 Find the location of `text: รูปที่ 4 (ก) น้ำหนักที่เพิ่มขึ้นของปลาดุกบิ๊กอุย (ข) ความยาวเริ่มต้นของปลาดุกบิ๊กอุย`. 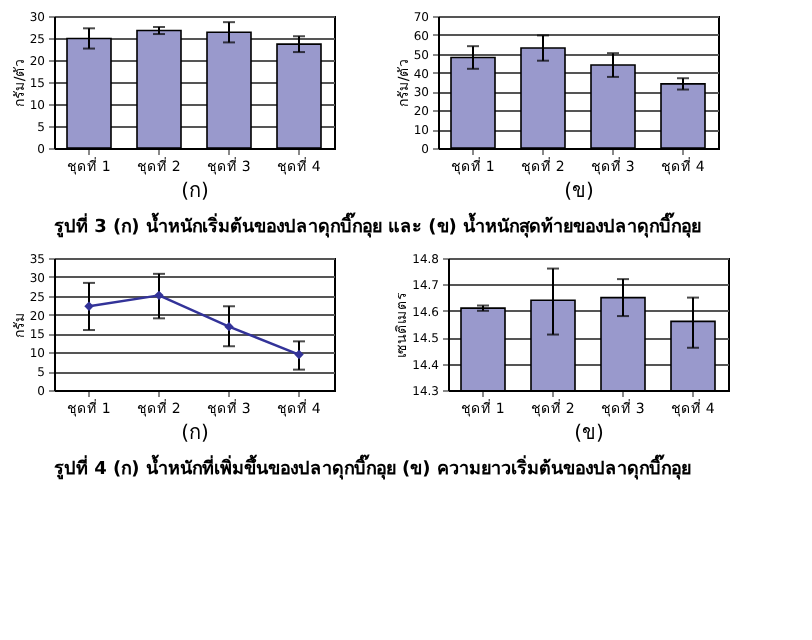

text: รูปที่ 4 (ก) น้ำหนักที่เพิ่มขึ้นของปลาดุกบิ๊กอุย (ข) ความยาวเริ่มต้นของปลาดุกบิ๊กอุย is located at coordinates (372, 467).